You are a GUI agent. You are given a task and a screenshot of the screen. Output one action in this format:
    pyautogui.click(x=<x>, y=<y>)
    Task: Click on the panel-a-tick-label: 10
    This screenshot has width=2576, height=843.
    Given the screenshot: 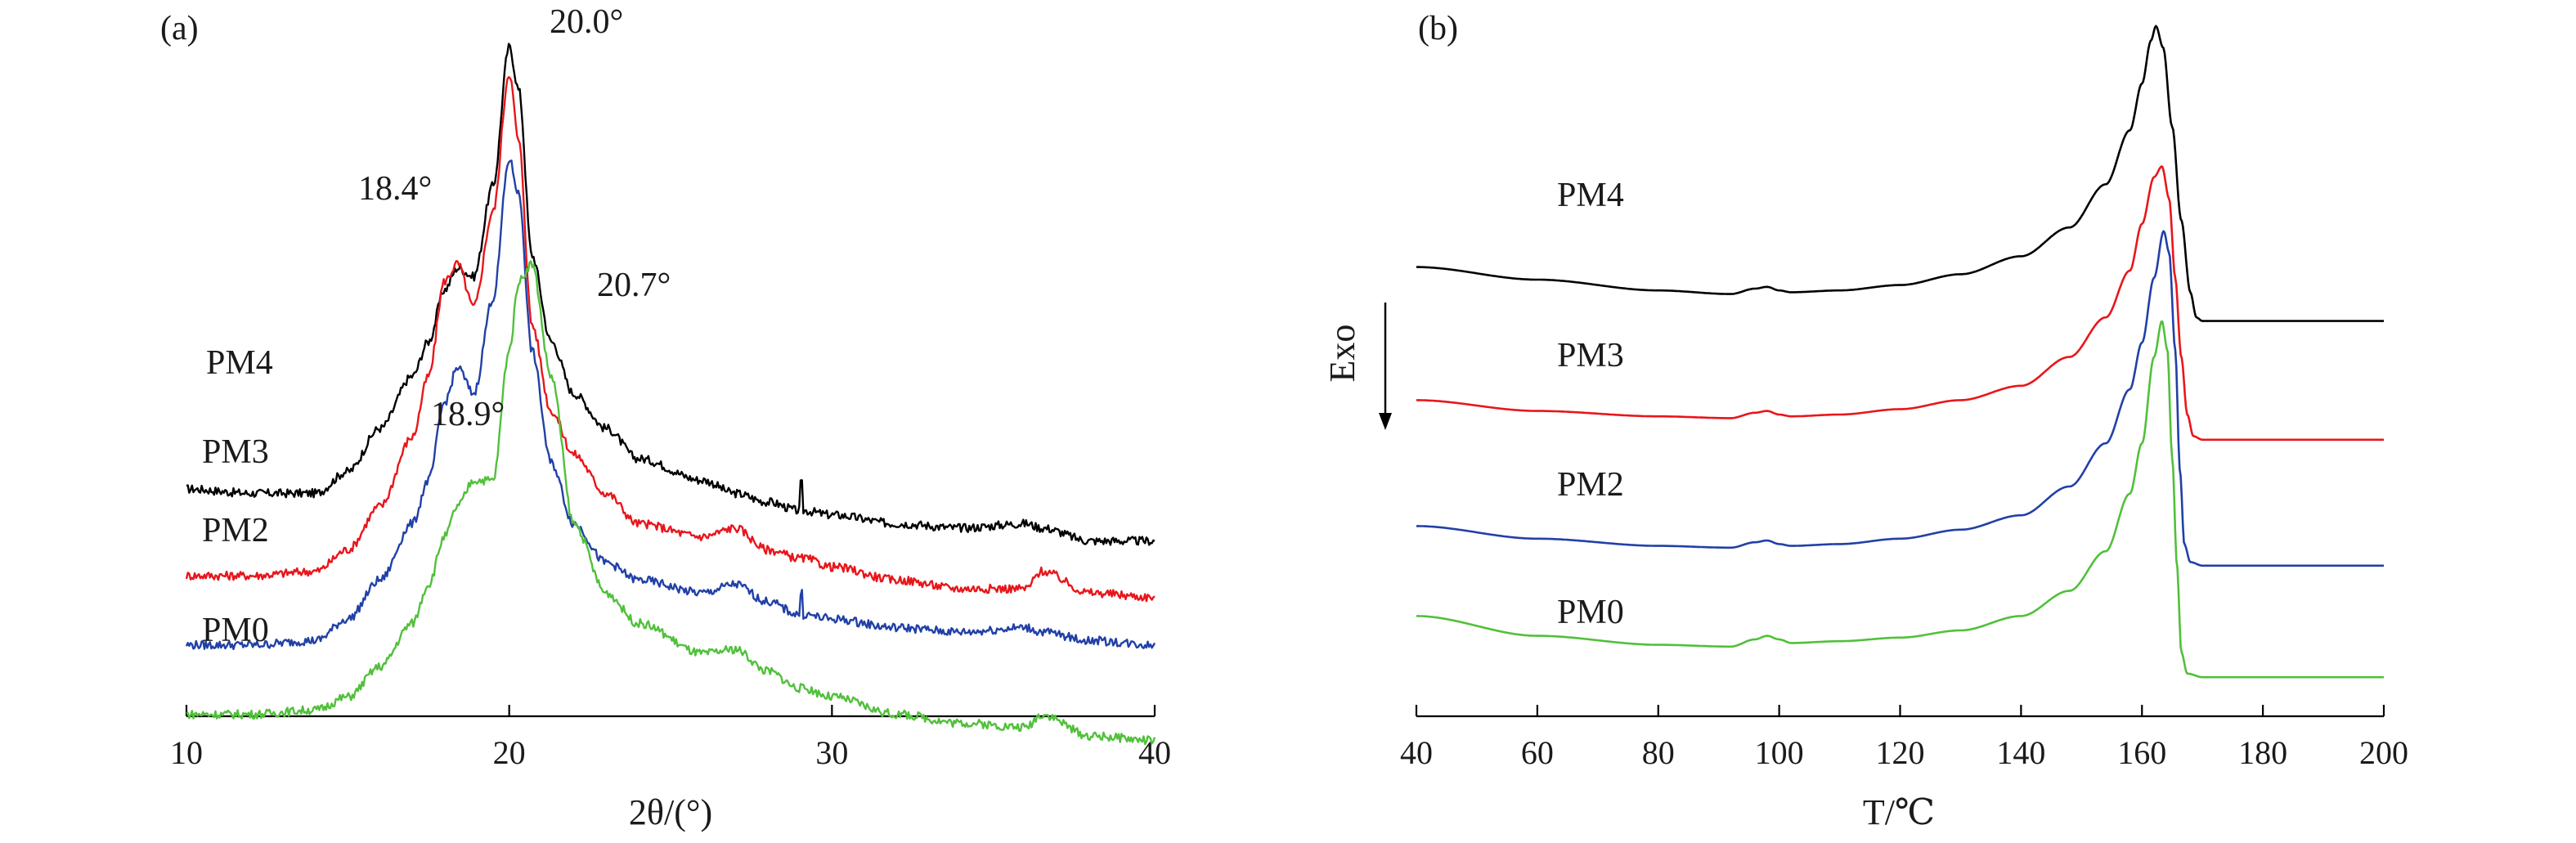 What is the action you would take?
    pyautogui.click(x=187, y=752)
    